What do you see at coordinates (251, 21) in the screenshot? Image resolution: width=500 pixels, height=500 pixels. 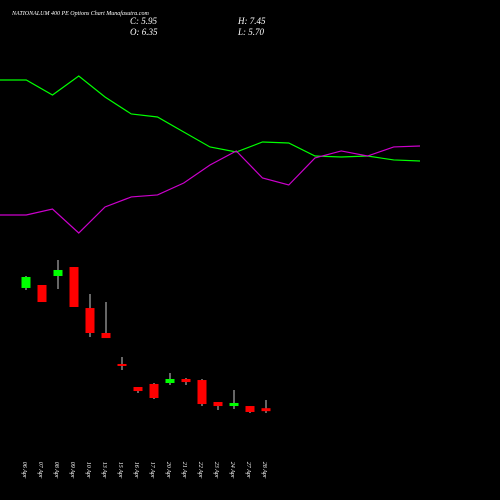 I see `high-label: H: 7.45` at bounding box center [251, 21].